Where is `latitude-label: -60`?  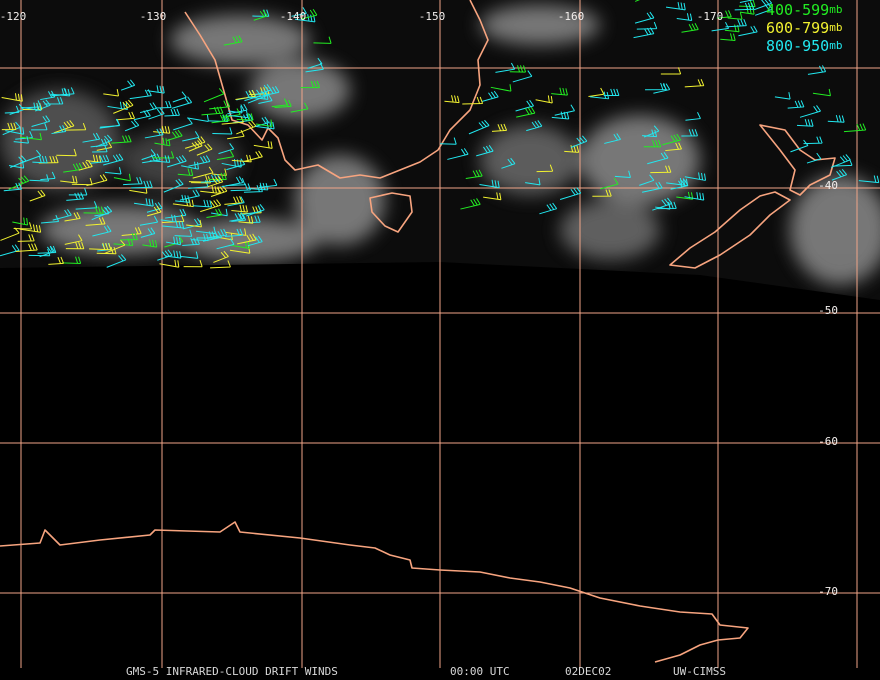 latitude-label: -60 is located at coordinates (828, 441).